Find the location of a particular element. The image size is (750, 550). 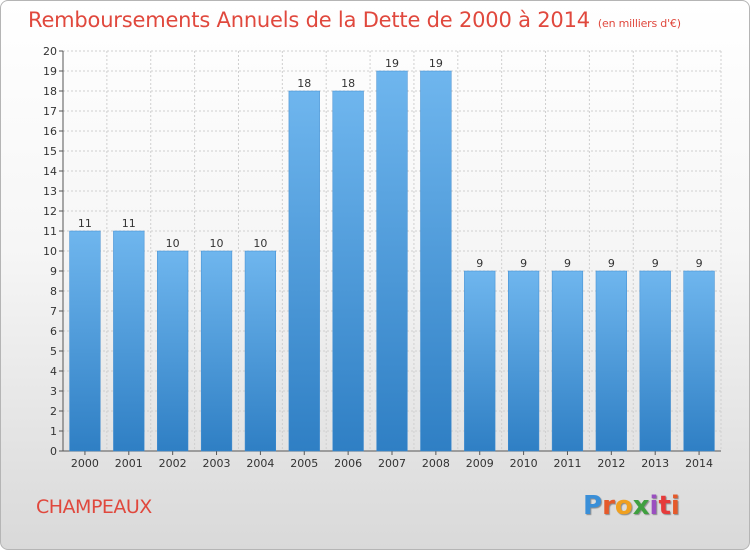

logo-letter: o is located at coordinates (623, 506).